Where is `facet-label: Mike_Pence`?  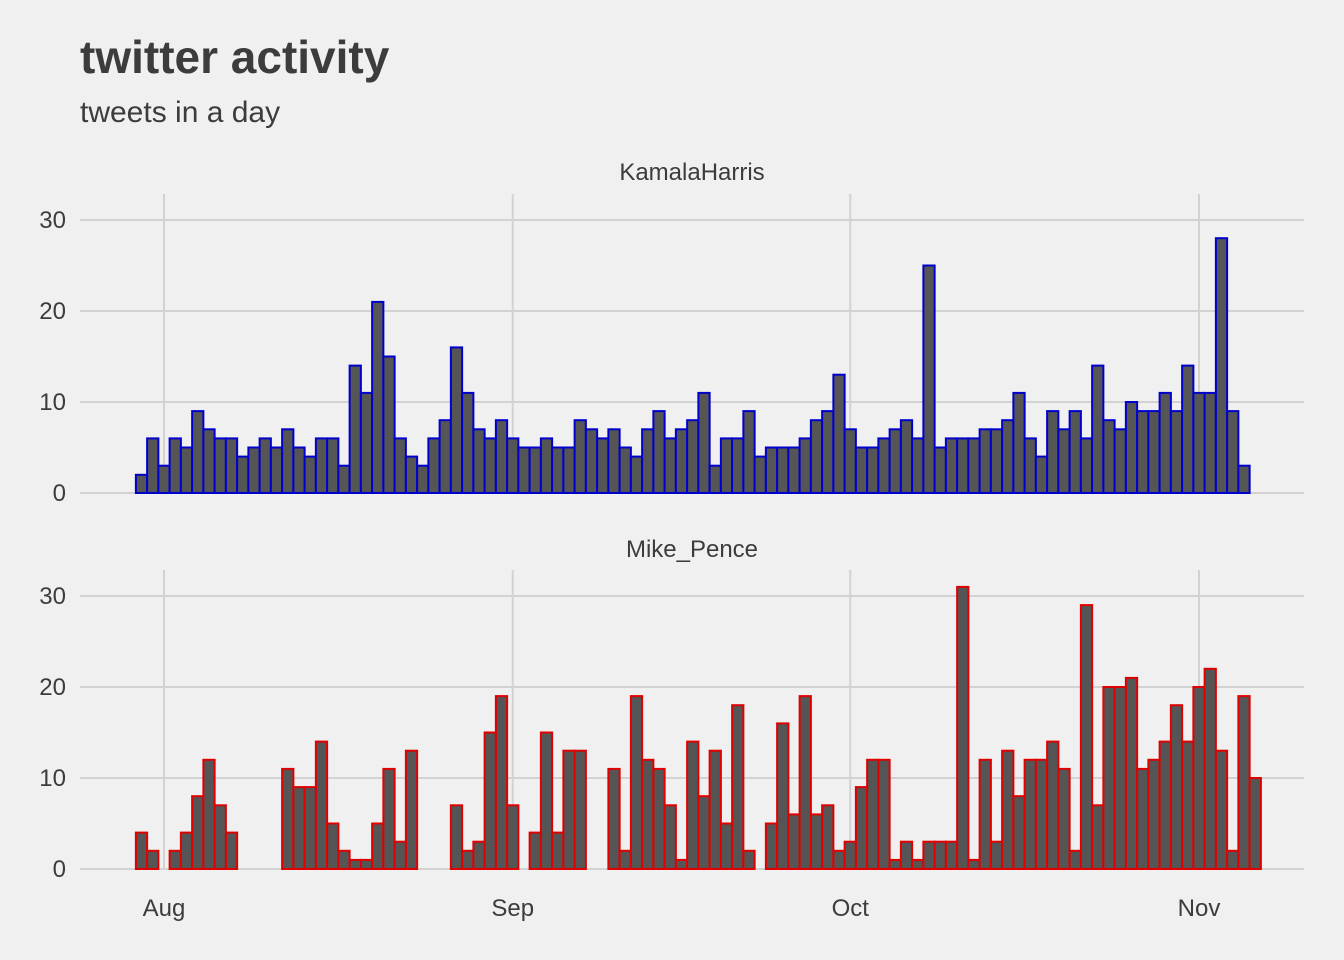 facet-label: Mike_Pence is located at coordinates (692, 549).